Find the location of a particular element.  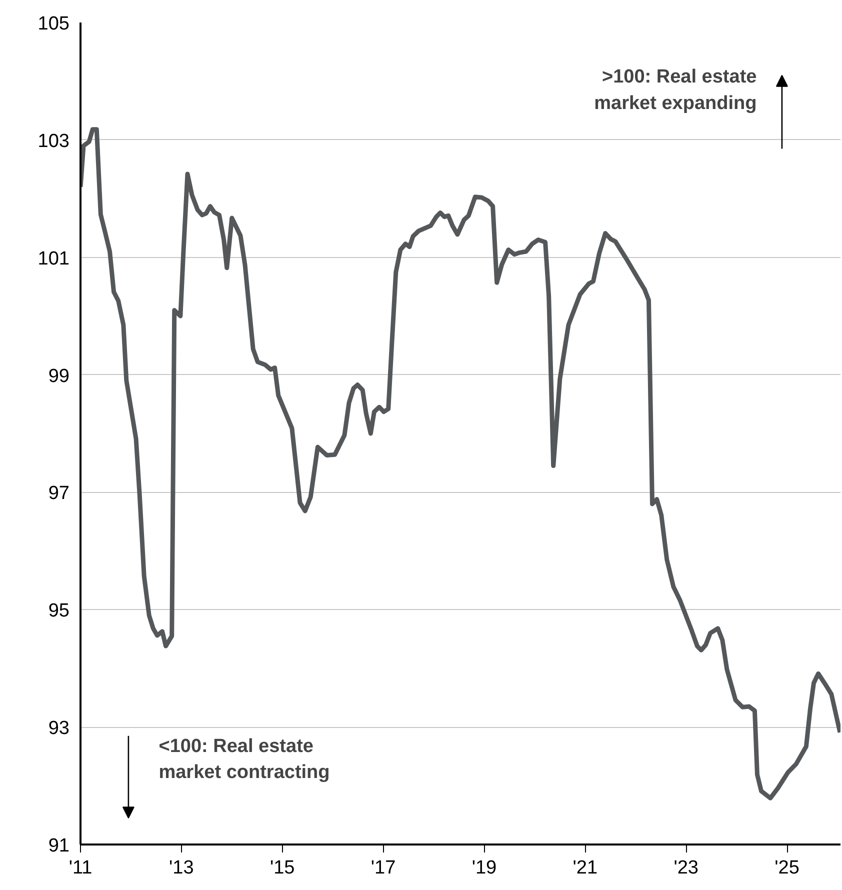

y-tick-label: 95 is located at coordinates (59, 611).